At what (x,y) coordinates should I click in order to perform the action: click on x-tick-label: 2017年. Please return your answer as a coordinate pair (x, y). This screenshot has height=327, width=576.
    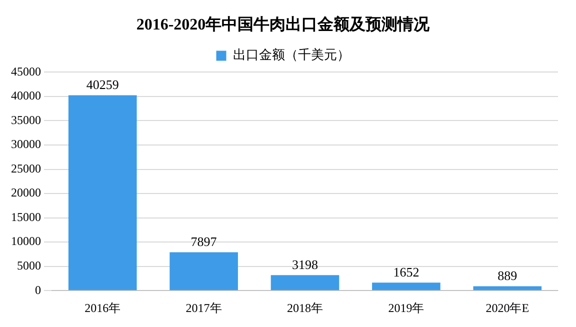
    Looking at the image, I should click on (204, 307).